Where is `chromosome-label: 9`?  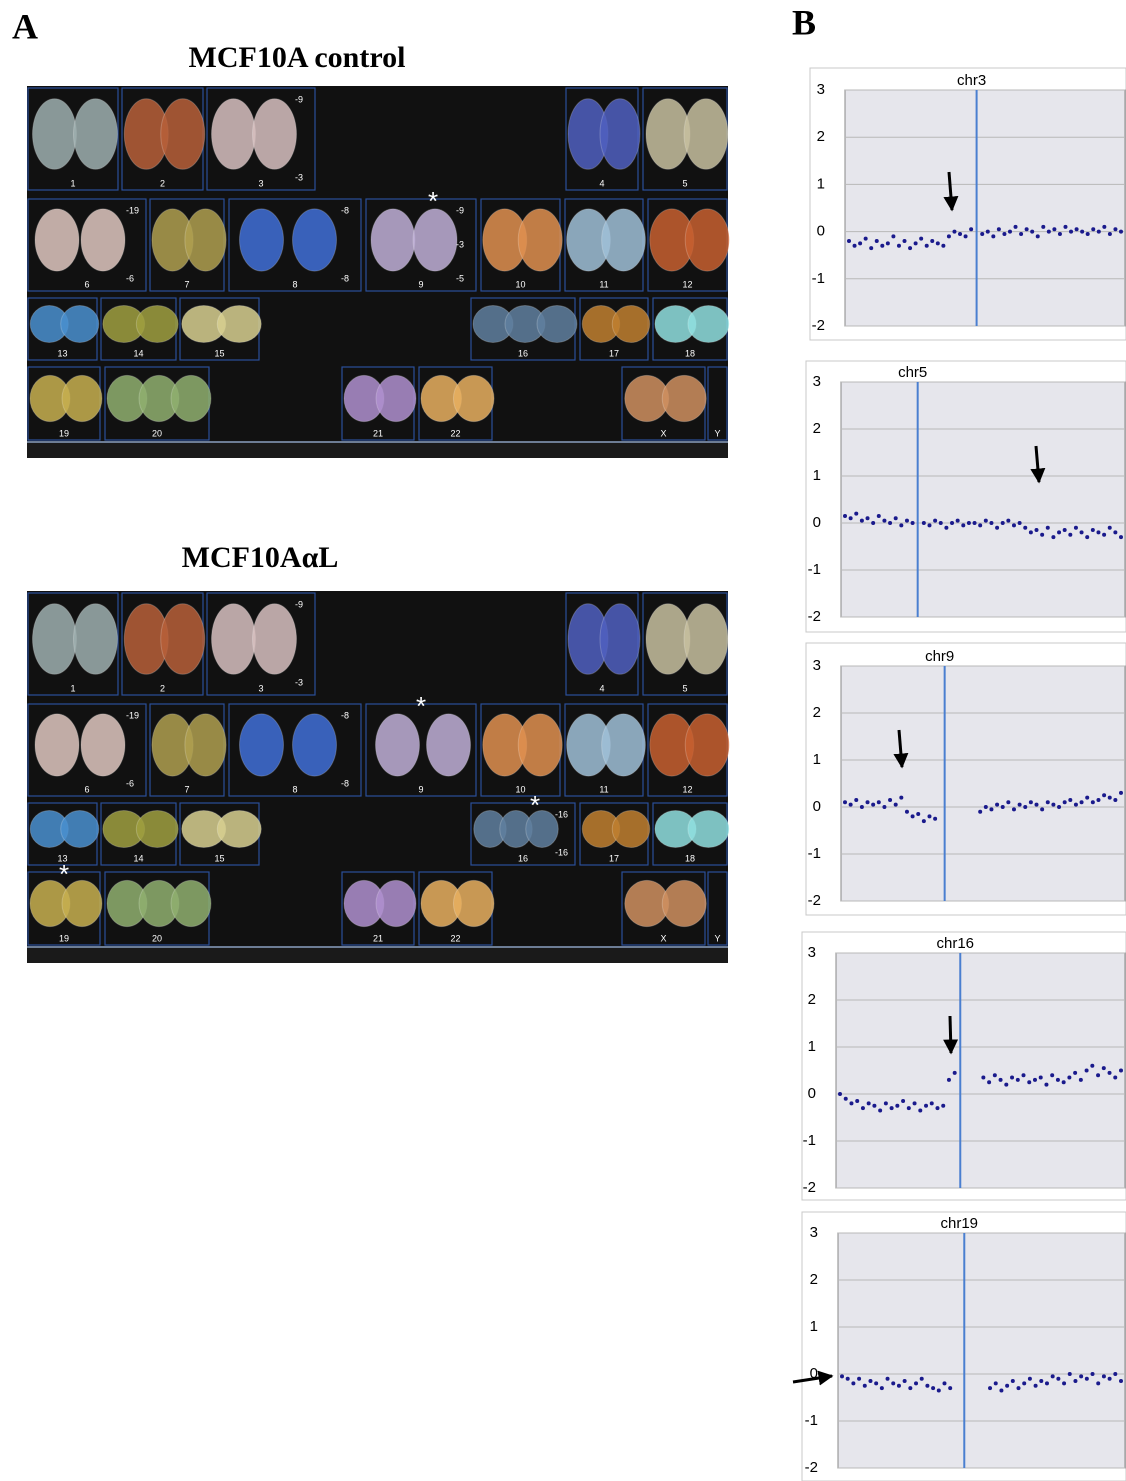 chromosome-label: 9 is located at coordinates (420, 284).